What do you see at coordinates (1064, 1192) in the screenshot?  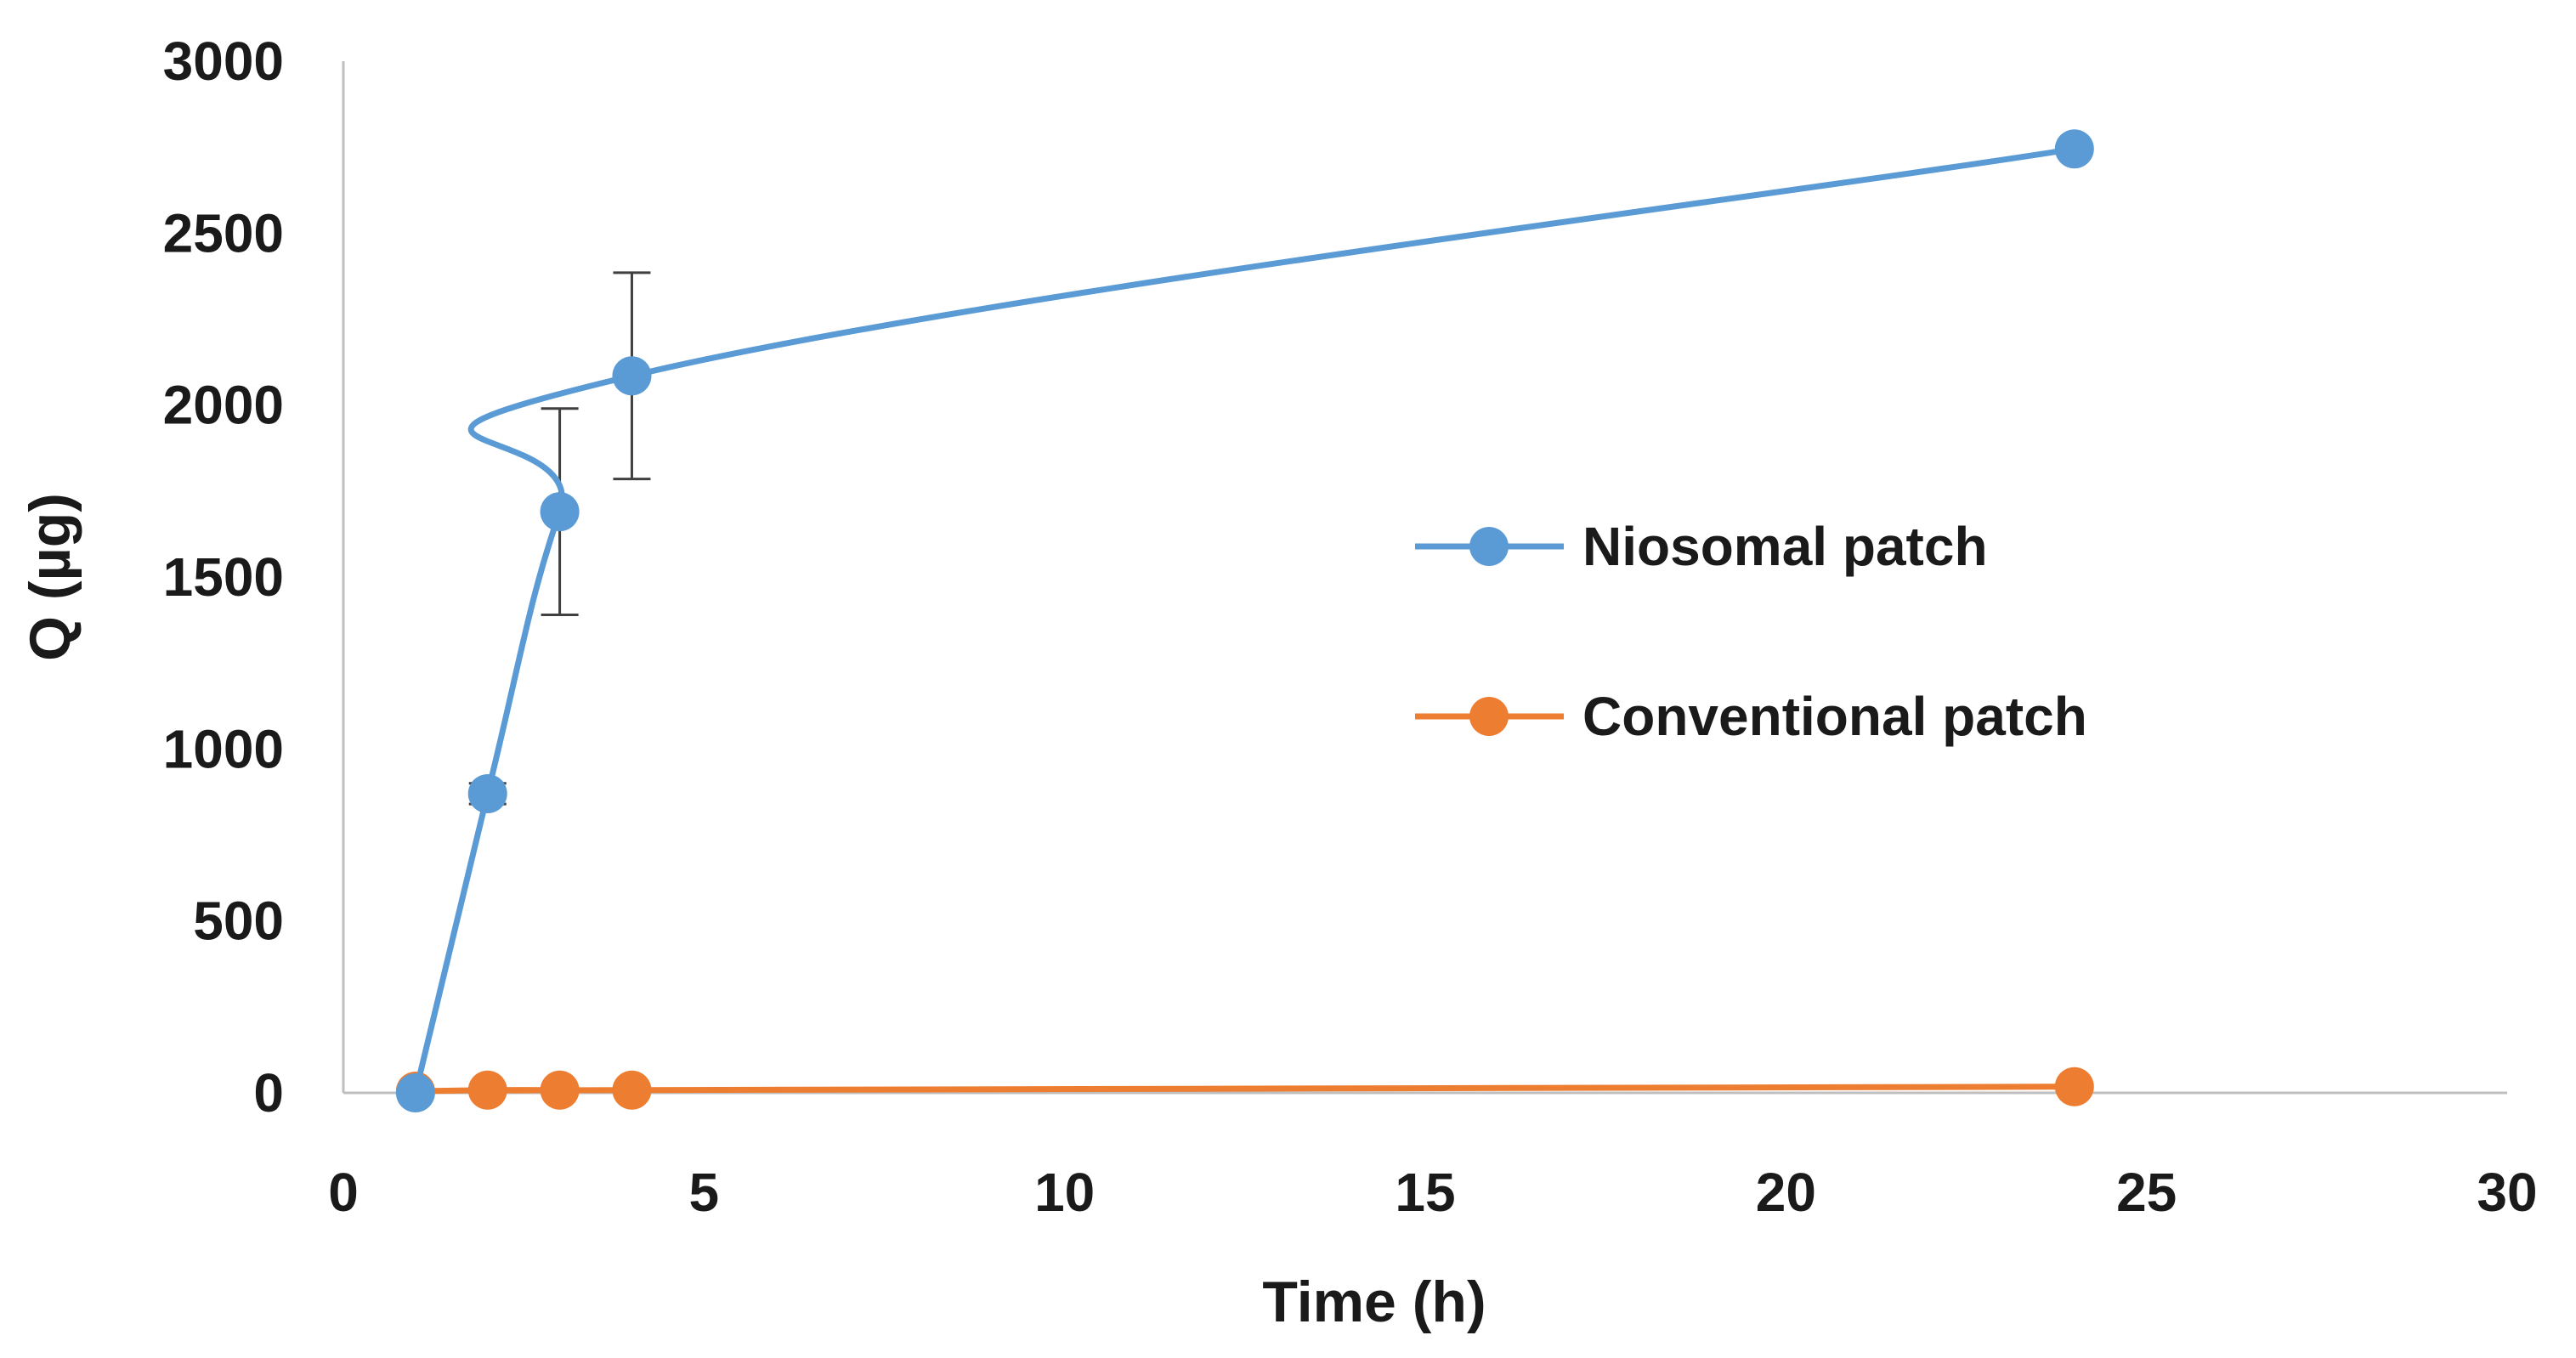 I see `x-tick-label-10: 10` at bounding box center [1064, 1192].